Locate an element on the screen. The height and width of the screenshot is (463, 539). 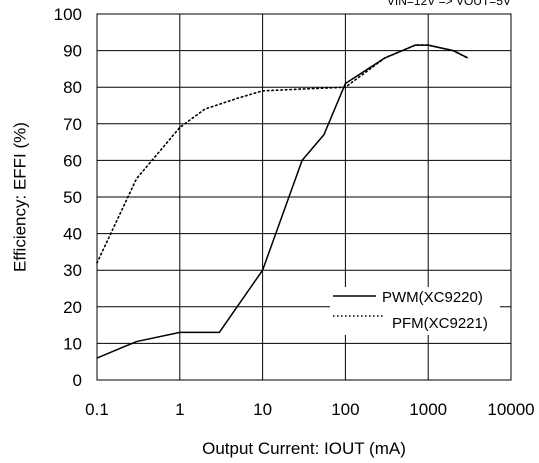
x-tick-label: 10000 is located at coordinates (510, 409).